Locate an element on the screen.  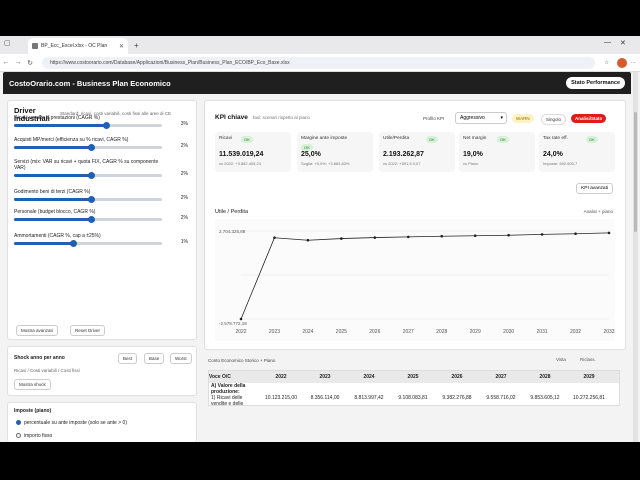
kpi-advanced-button: KPI avanzati is located at coordinates (594, 188).